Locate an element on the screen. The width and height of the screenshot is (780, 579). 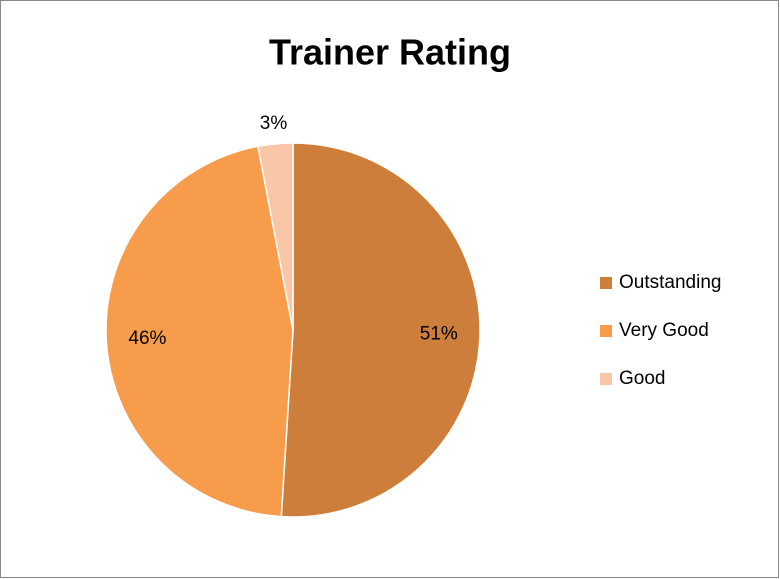
legend-label: Good is located at coordinates (642, 378).